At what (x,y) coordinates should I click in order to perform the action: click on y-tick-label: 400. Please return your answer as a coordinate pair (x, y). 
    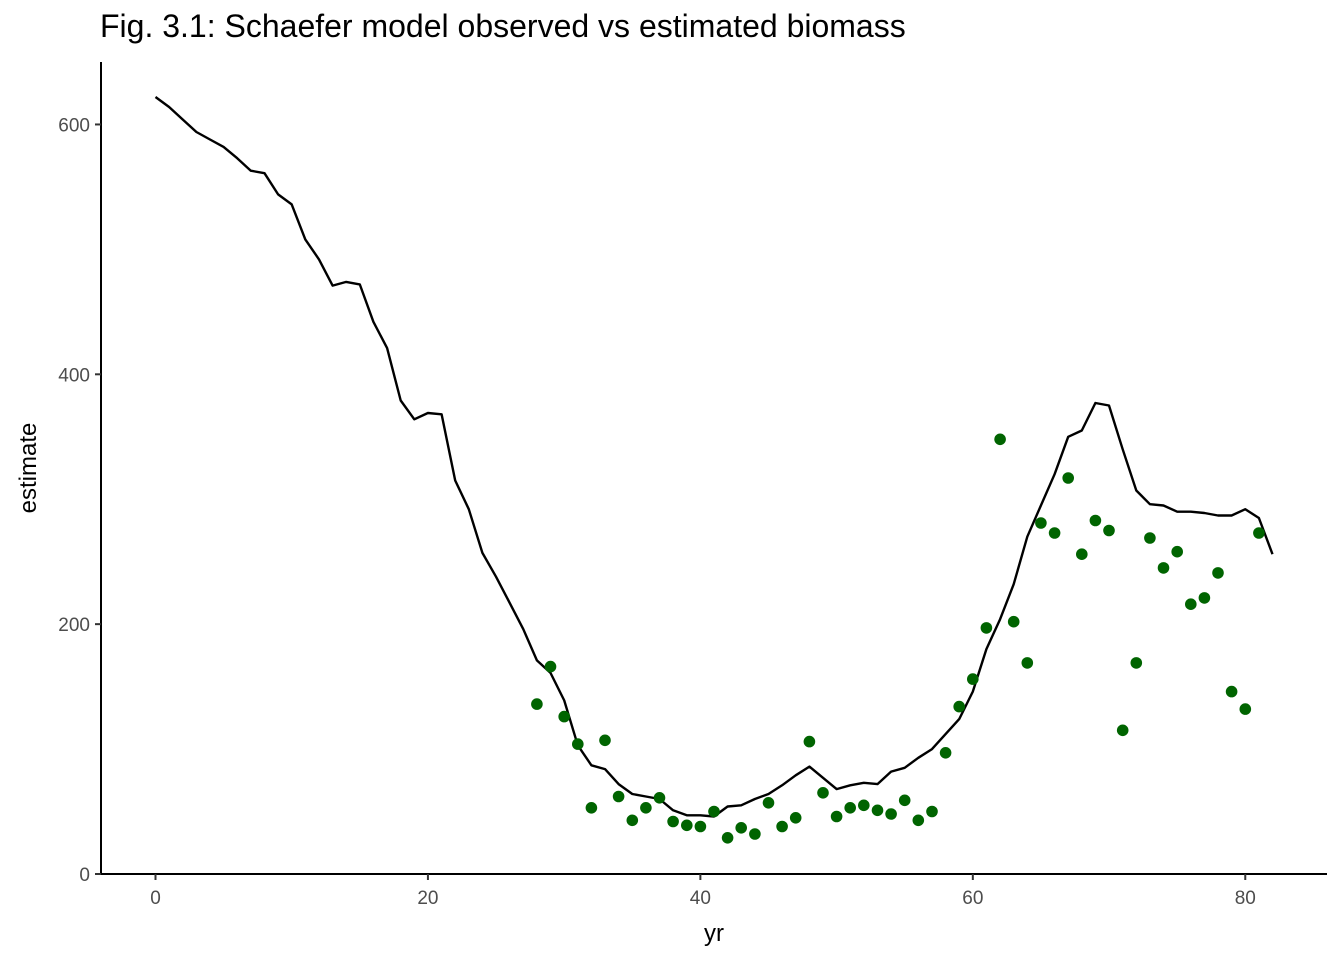
    Looking at the image, I should click on (74, 375).